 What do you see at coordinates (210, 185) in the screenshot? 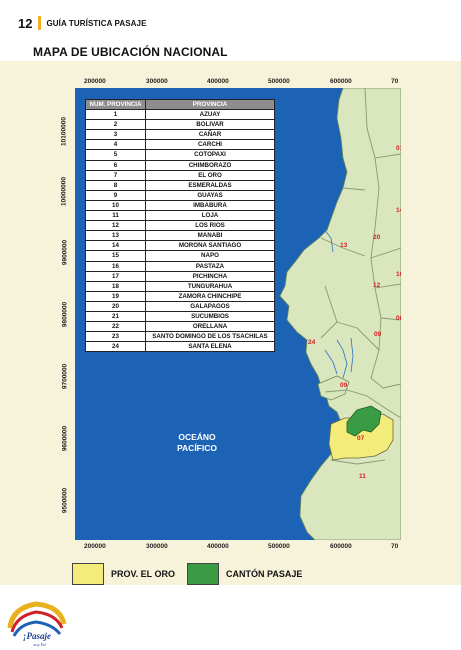
I see `province-name: ESMERALDAS` at bounding box center [210, 185].